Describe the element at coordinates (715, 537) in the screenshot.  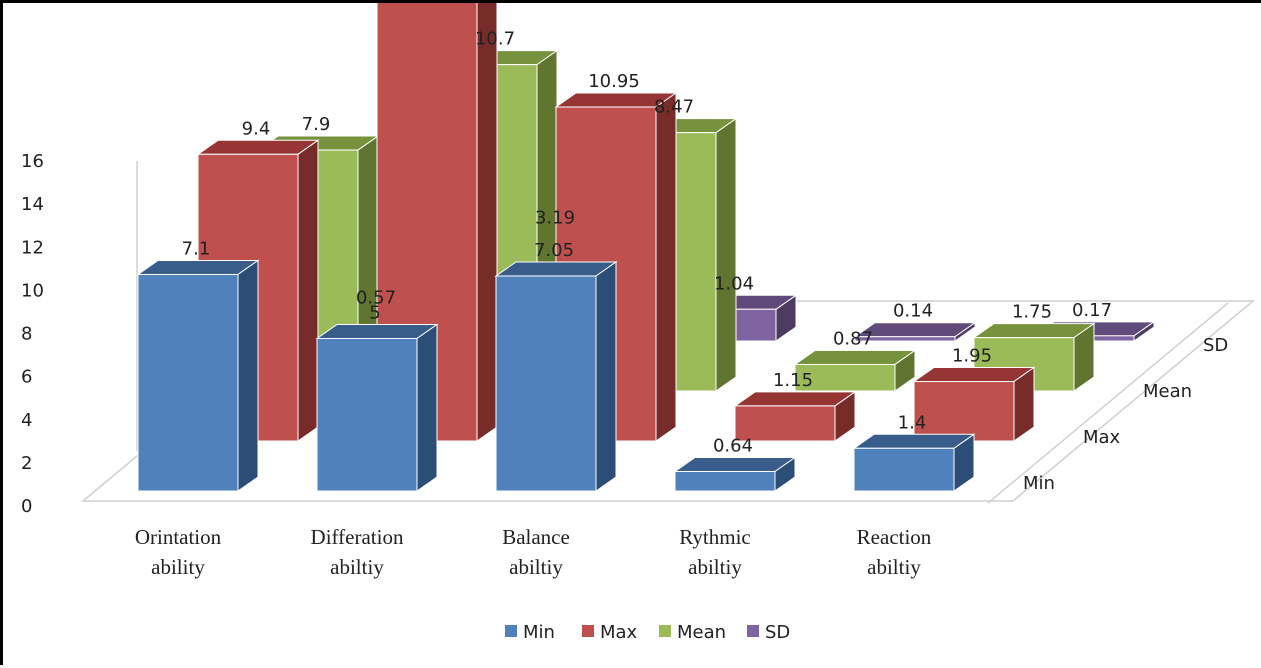
I see `category-label: Rythmic` at that location.